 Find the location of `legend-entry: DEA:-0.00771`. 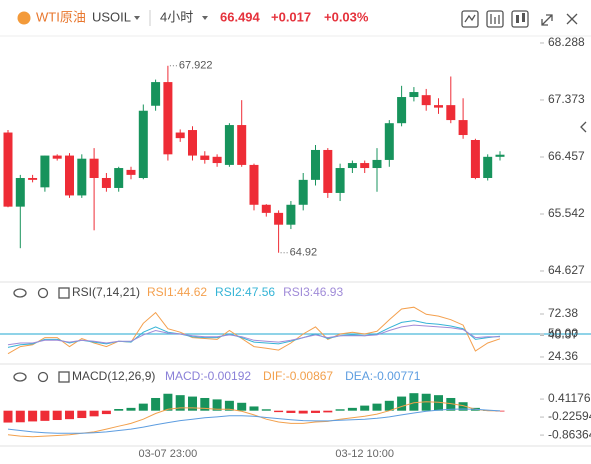

legend-entry: DEA:-0.00771 is located at coordinates (383, 376).